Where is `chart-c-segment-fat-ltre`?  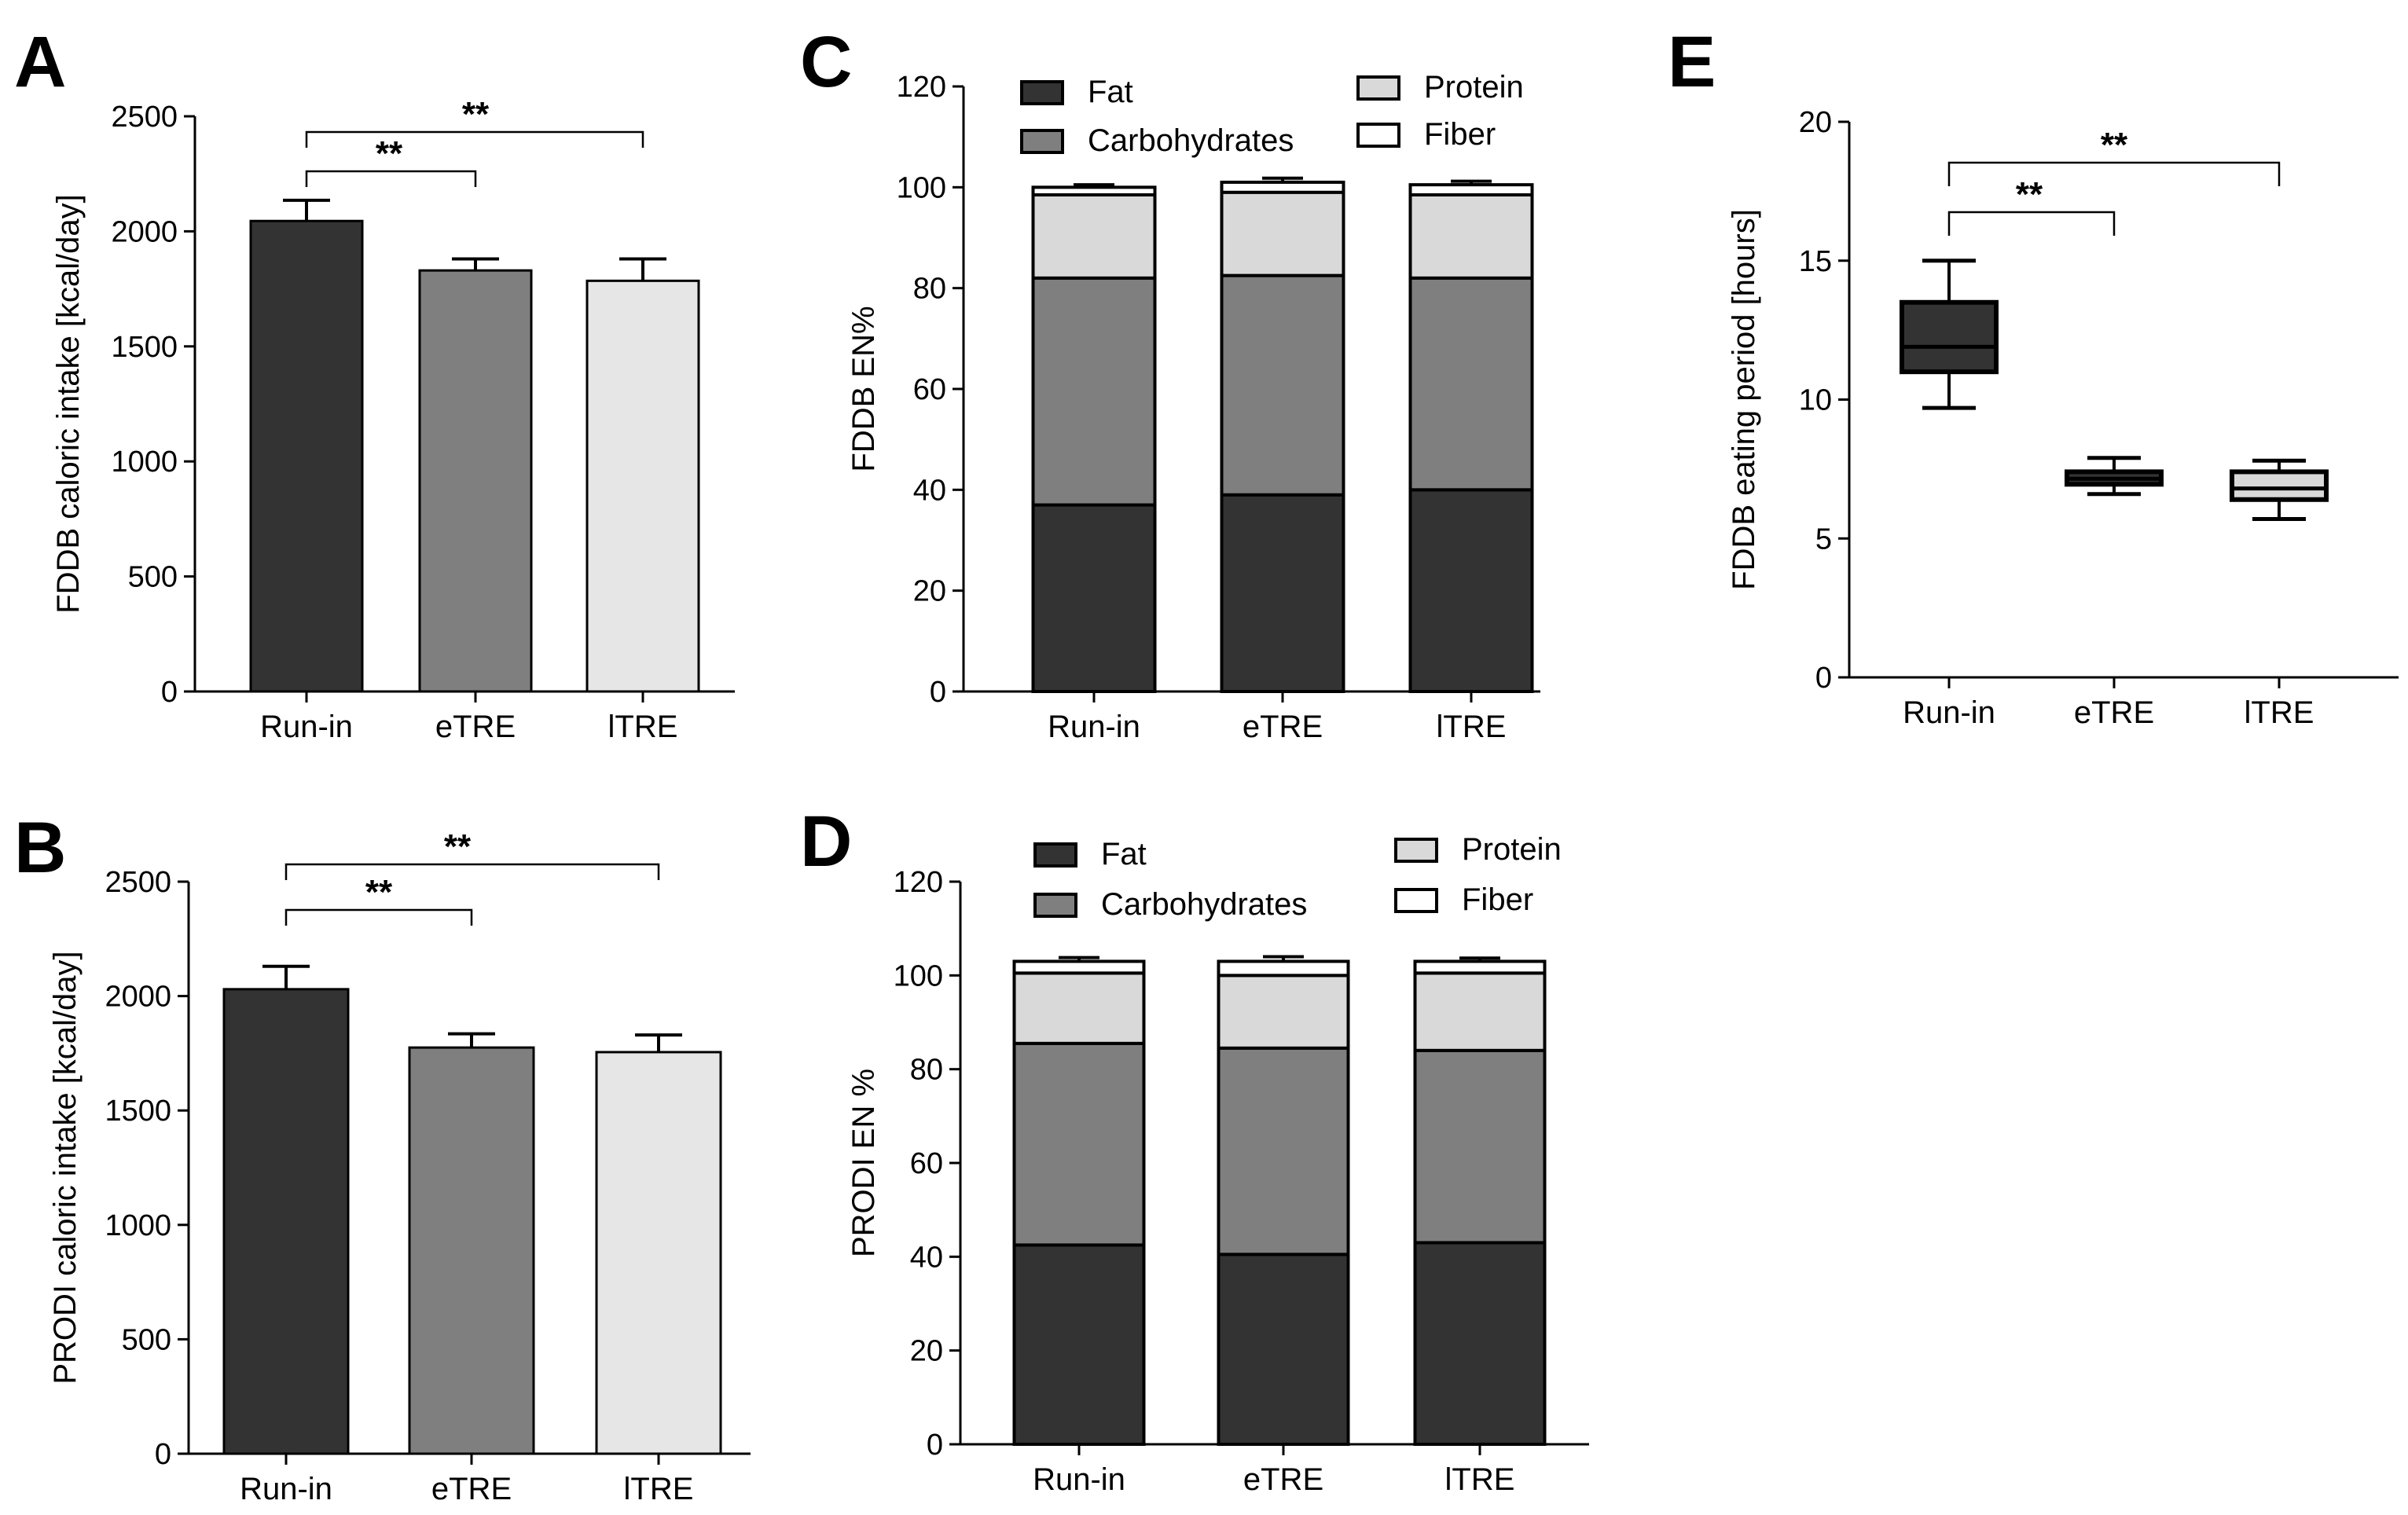
chart-c-segment-fat-ltre is located at coordinates (1471, 590).